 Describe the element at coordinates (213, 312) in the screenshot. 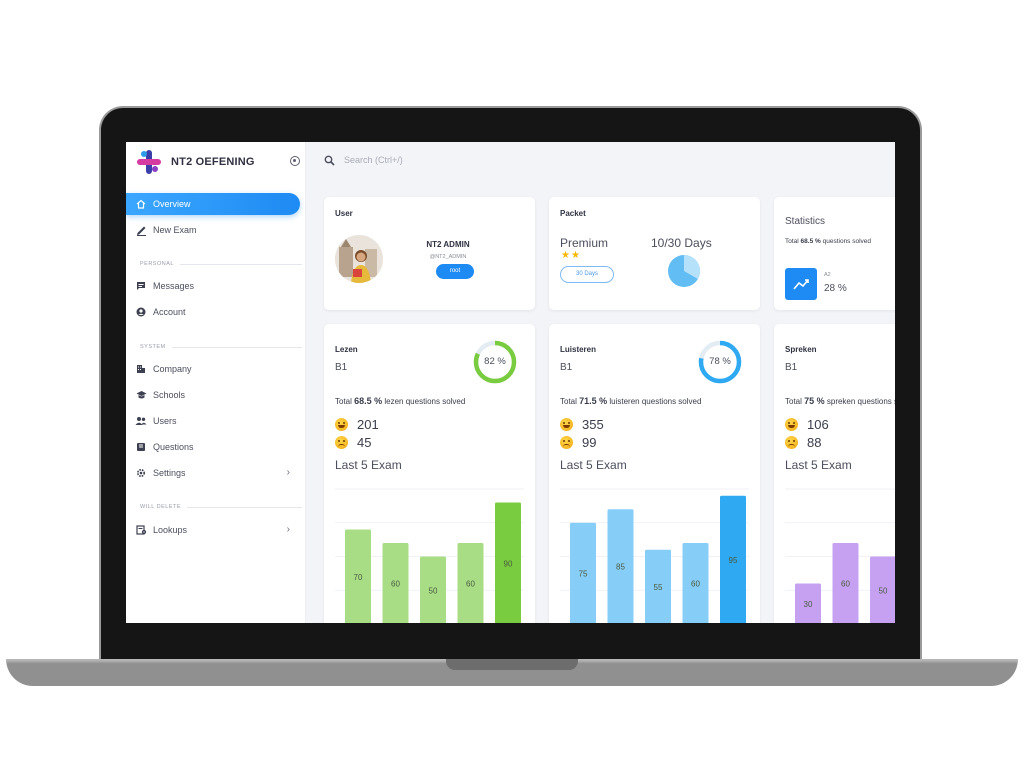

I see `sidebar-item-account: Account` at that location.